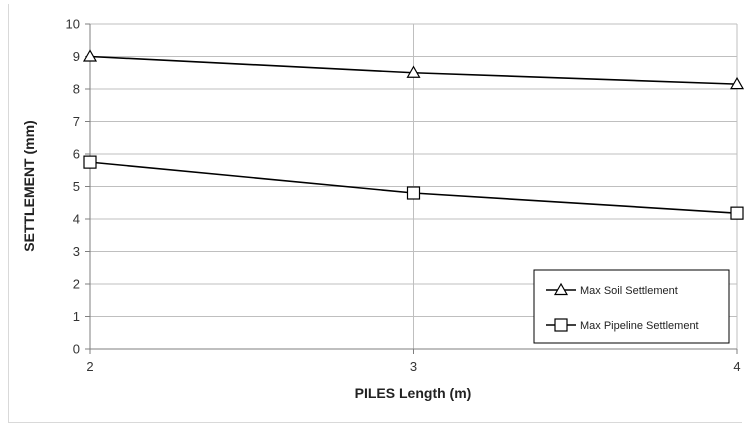  Describe the element at coordinates (76, 186) in the screenshot. I see `y-tick-label: 5` at that location.